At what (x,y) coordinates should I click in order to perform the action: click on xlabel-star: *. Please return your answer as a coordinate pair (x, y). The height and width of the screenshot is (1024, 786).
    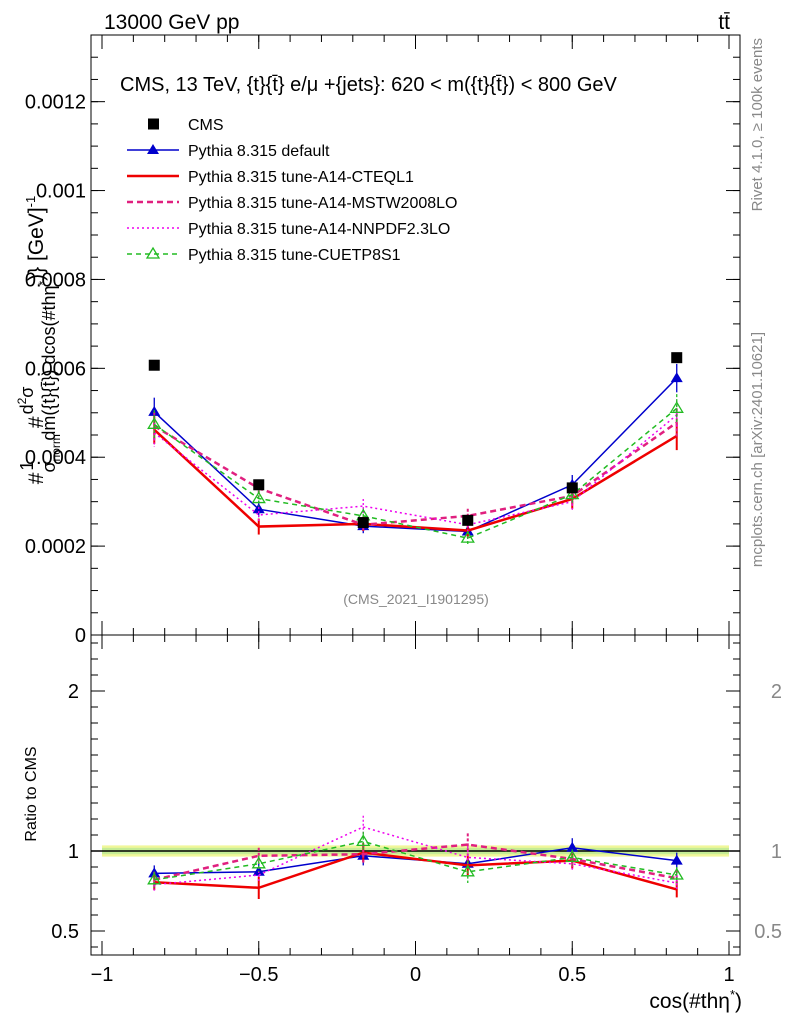
    Looking at the image, I should click on (732, 994).